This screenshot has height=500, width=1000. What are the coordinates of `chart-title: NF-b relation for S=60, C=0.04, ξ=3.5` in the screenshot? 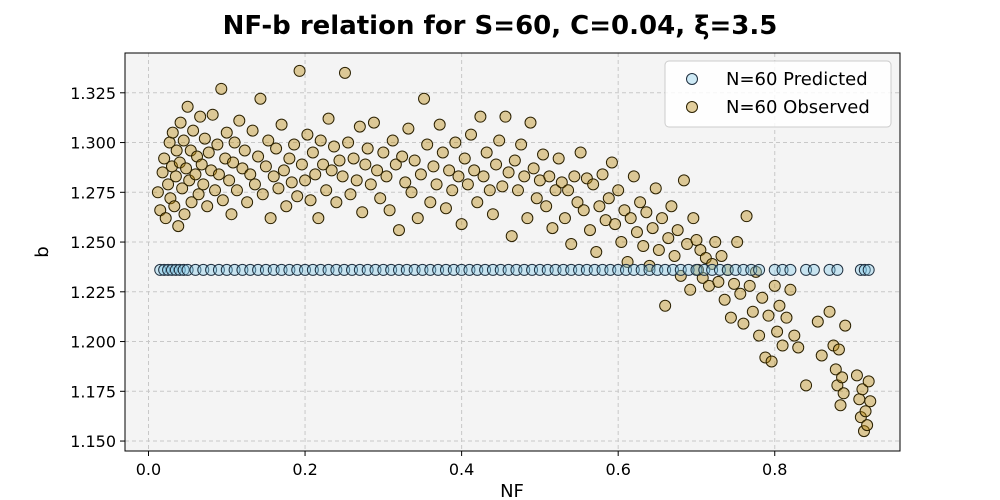 It's located at (500, 26).